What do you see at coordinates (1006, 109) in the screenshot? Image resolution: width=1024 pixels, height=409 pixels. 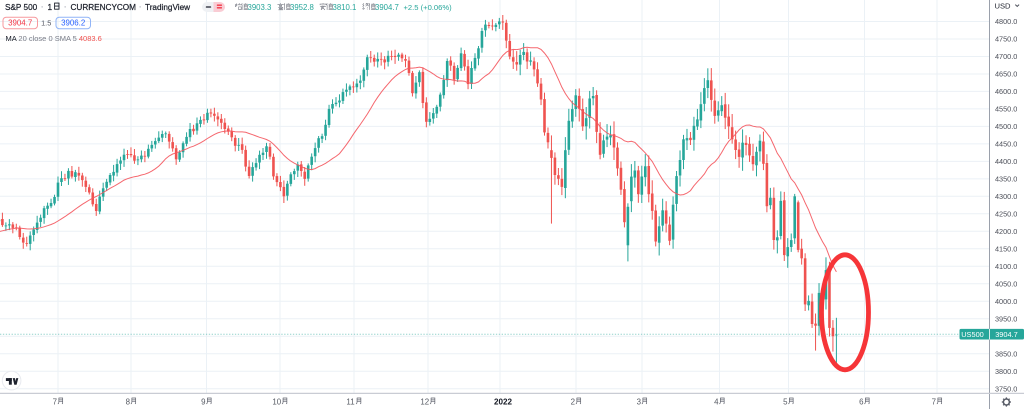 I see `svg-text: 4550.0` at bounding box center [1006, 109].